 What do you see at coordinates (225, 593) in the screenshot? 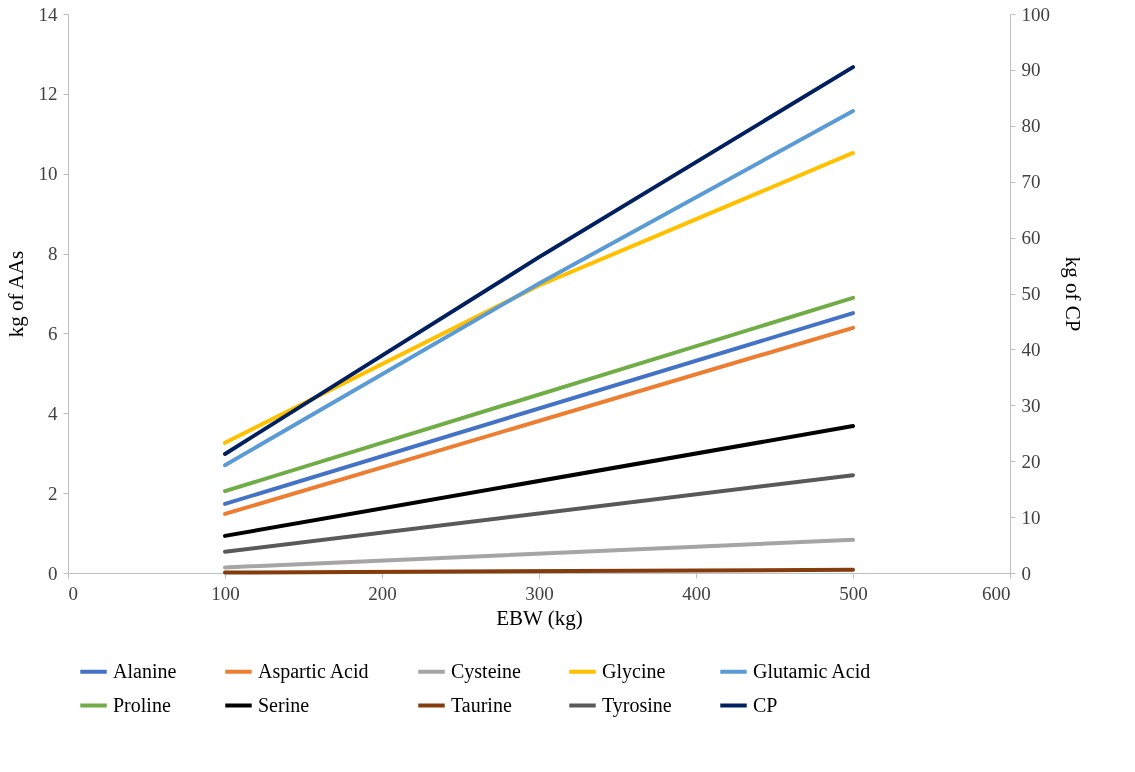
I see `x-tick-label: 100` at bounding box center [225, 593].